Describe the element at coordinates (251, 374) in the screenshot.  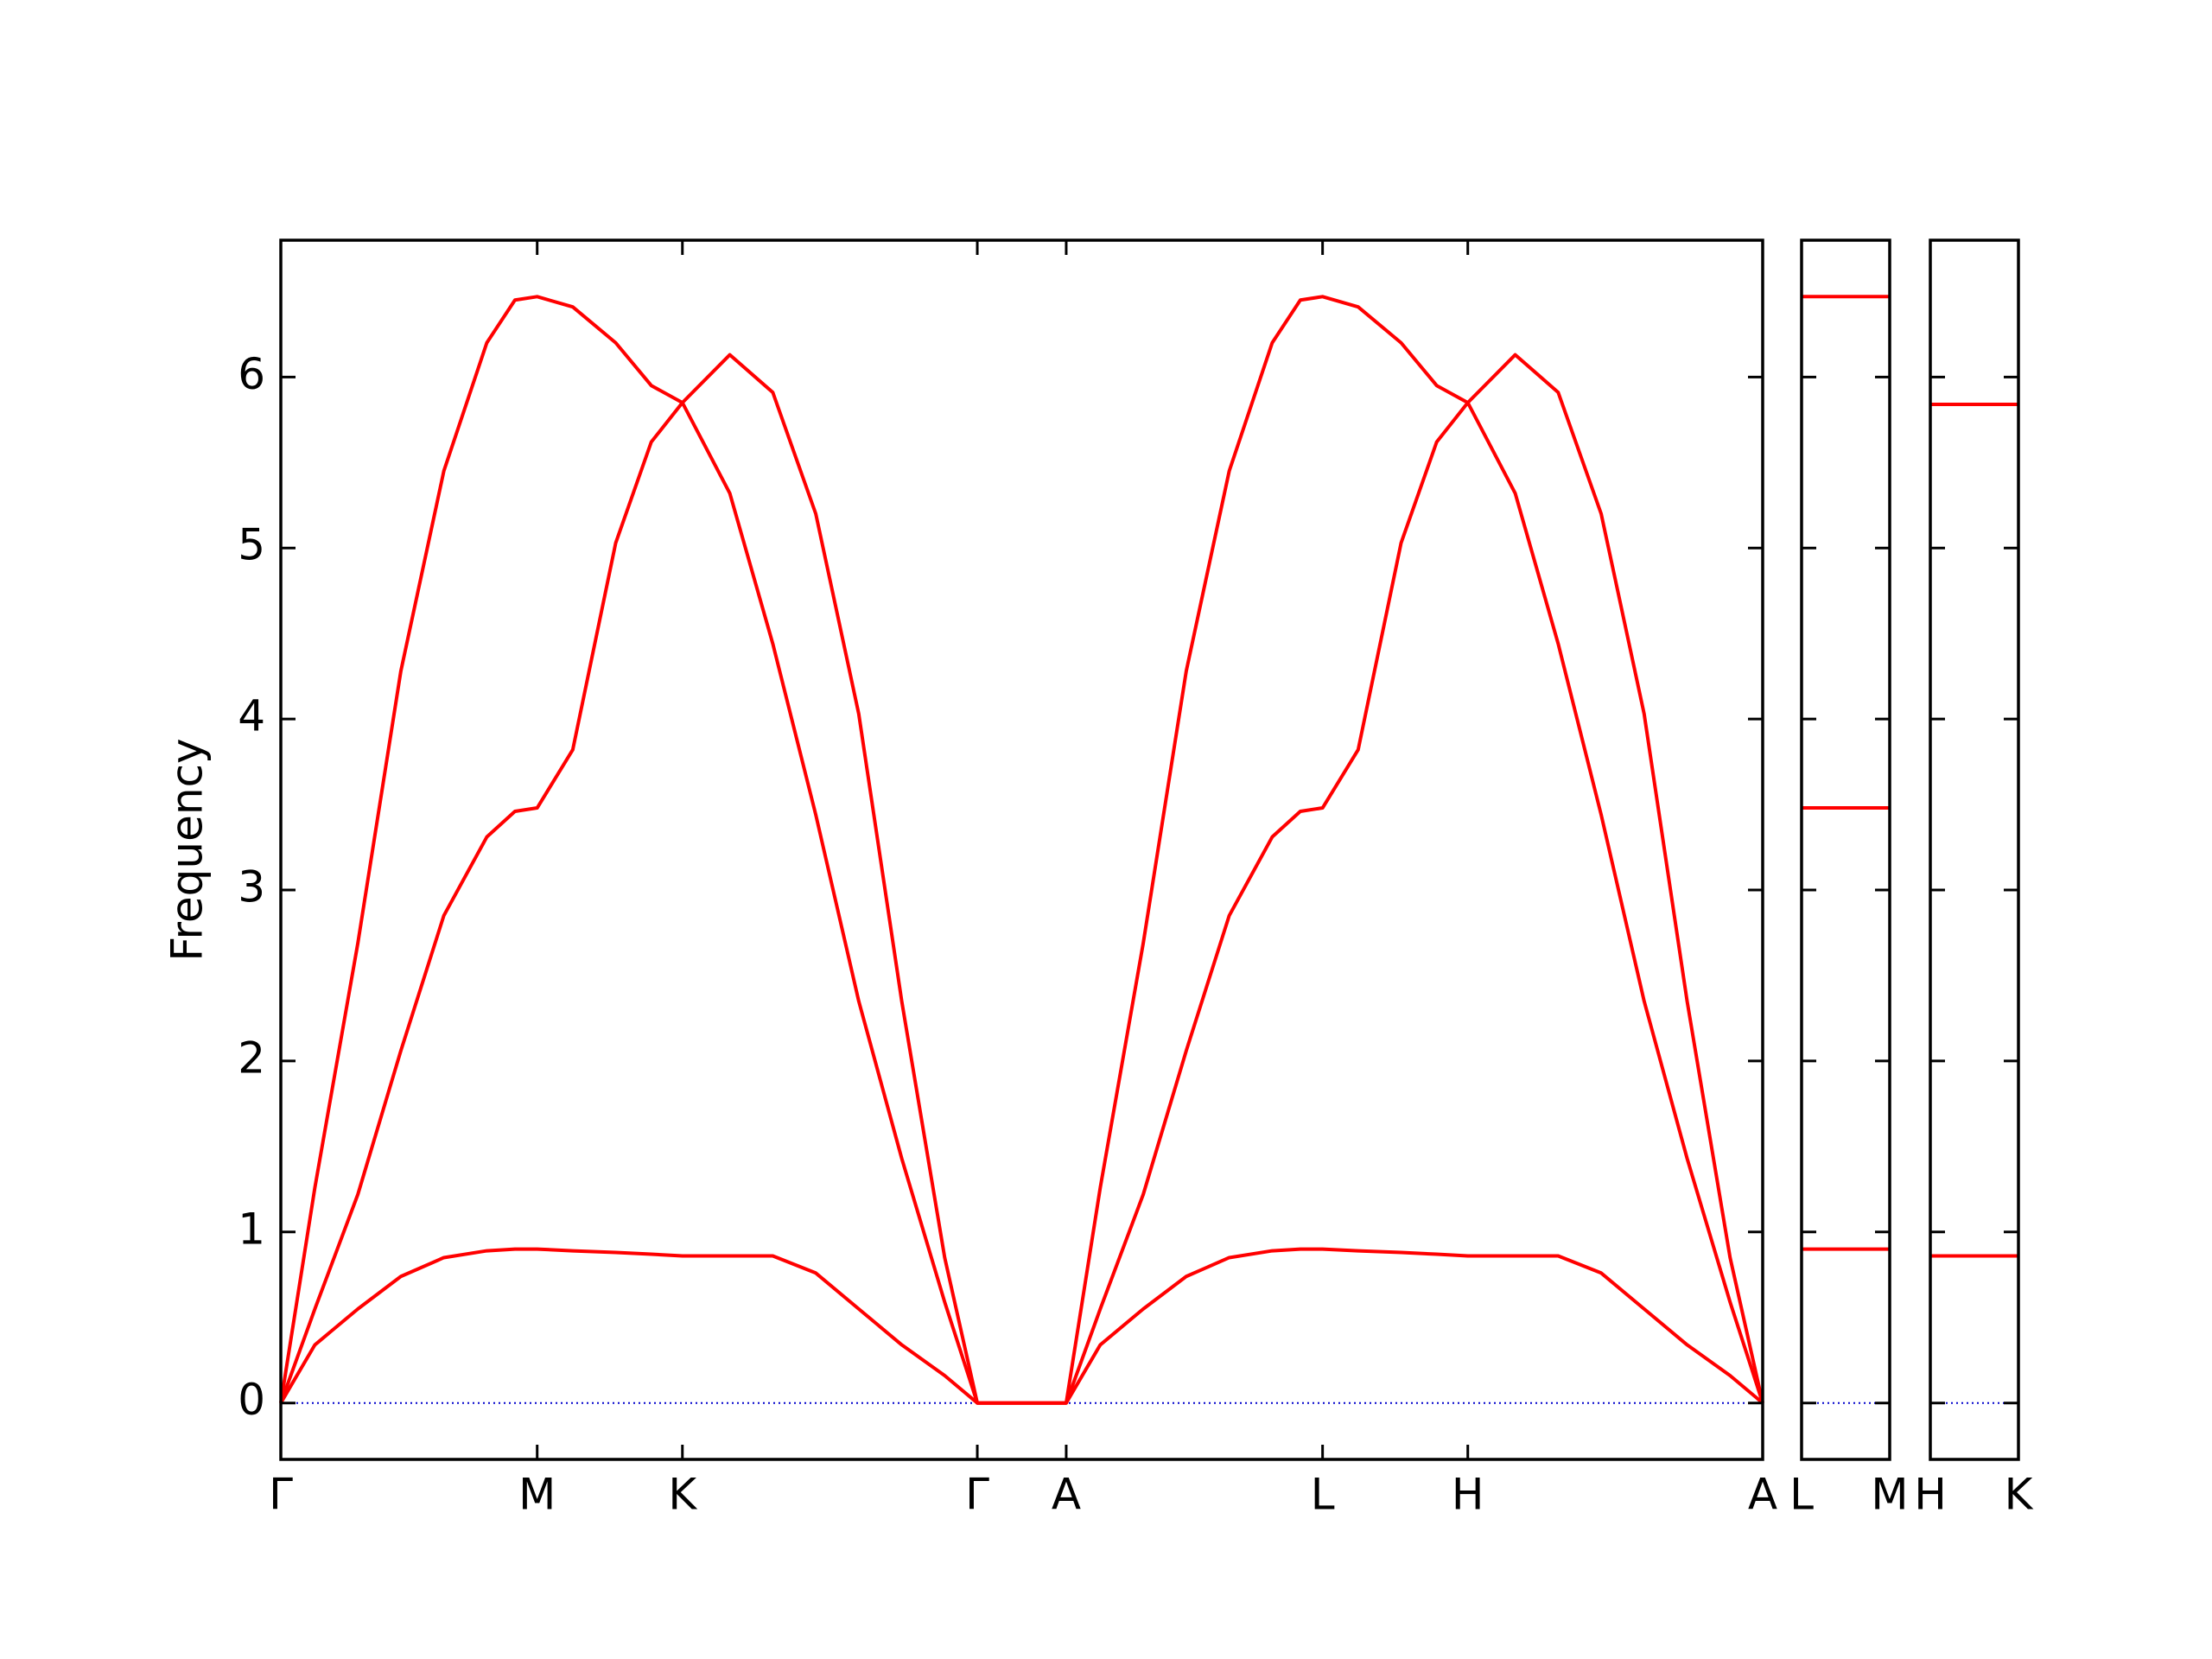
I see `y-tick-label: 6` at that location.